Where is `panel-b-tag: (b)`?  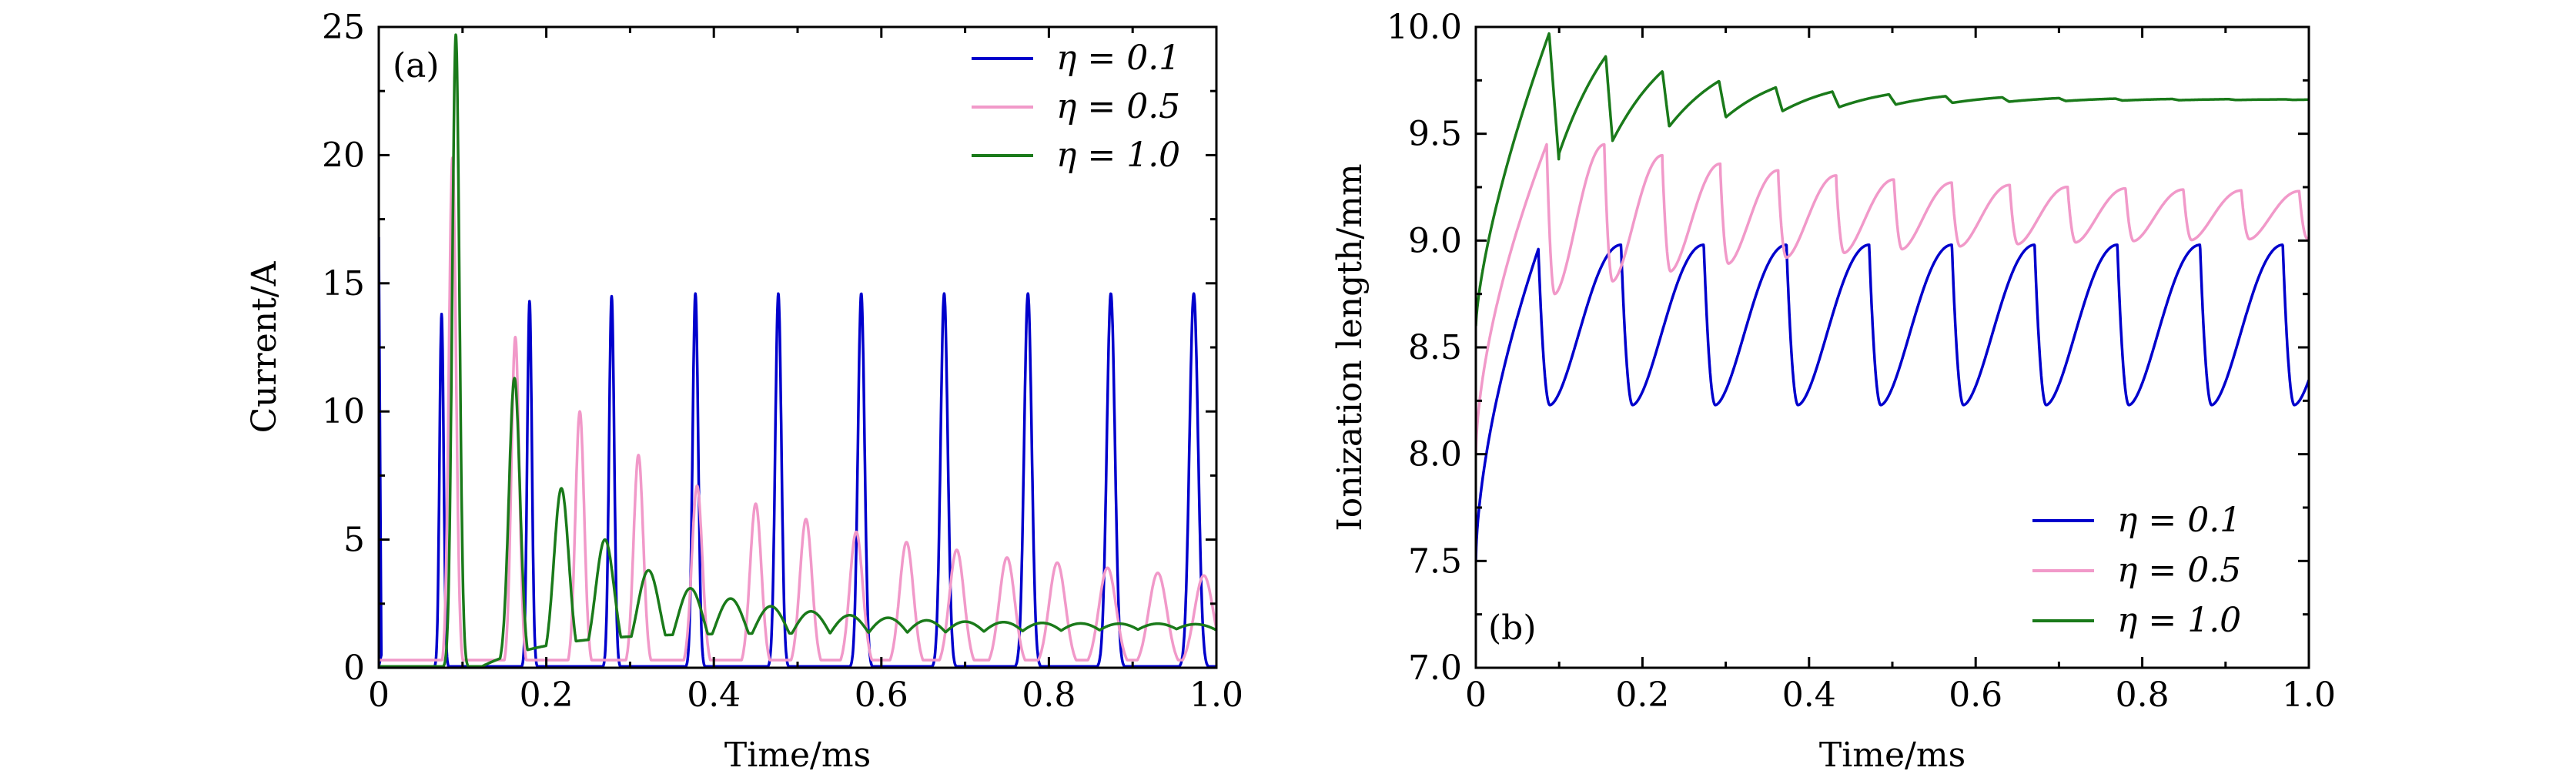 panel-b-tag: (b) is located at coordinates (1513, 628).